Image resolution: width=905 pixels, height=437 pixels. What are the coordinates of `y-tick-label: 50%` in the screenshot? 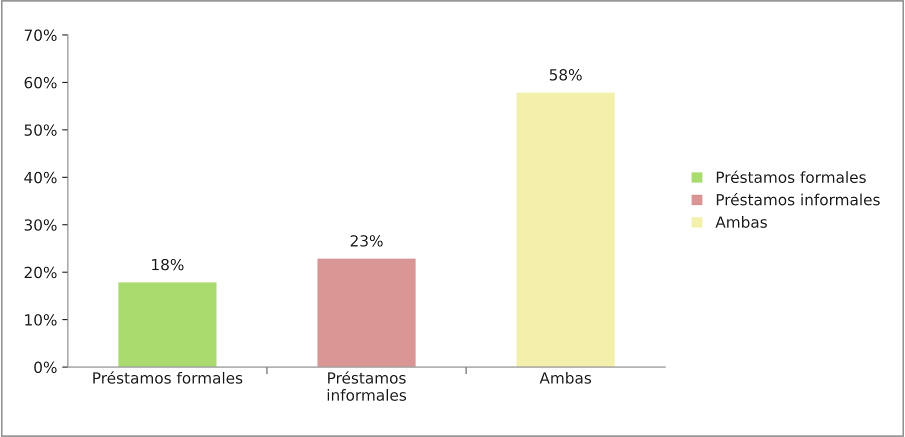 It's located at (40, 130).